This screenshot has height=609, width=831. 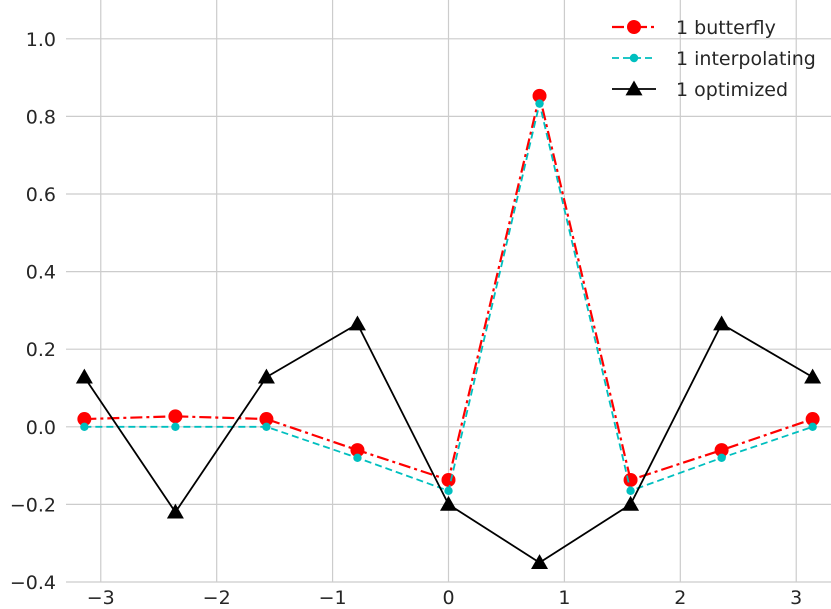 What do you see at coordinates (746, 59) in the screenshot?
I see `legend-label: 1 interpolating` at bounding box center [746, 59].